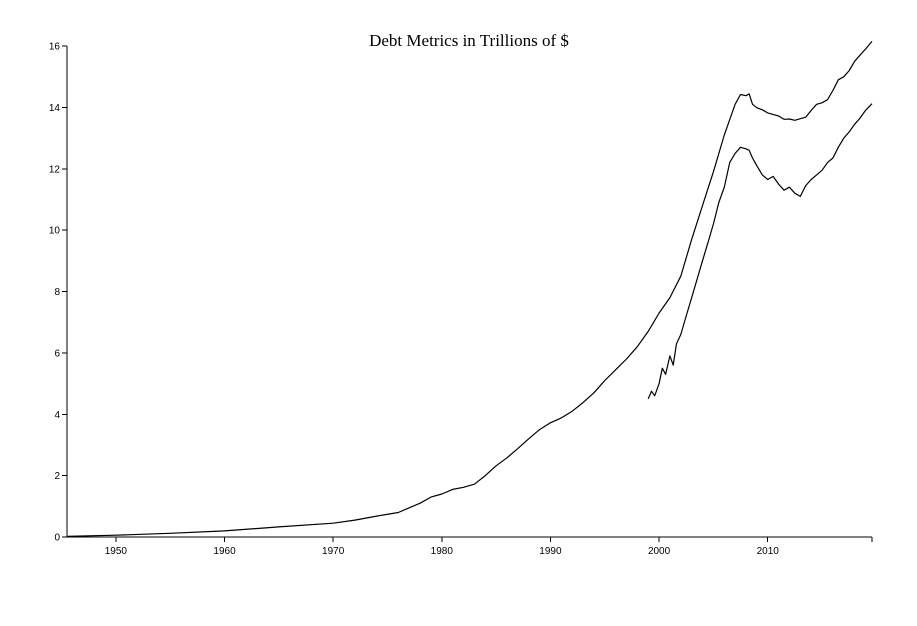 This screenshot has width=917, height=626. What do you see at coordinates (57, 538) in the screenshot?
I see `y-tick-label: 0` at bounding box center [57, 538].